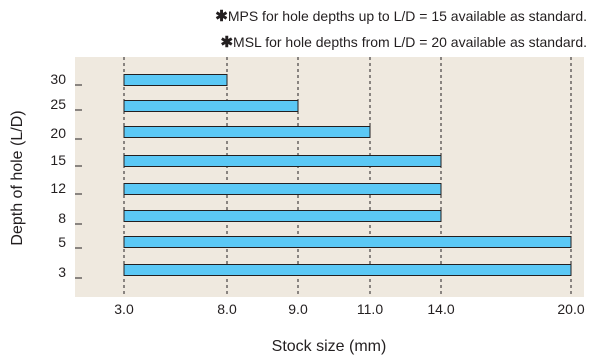 The height and width of the screenshot is (356, 591). What do you see at coordinates (58, 104) in the screenshot?
I see `y-tick-label: 25` at bounding box center [58, 104].